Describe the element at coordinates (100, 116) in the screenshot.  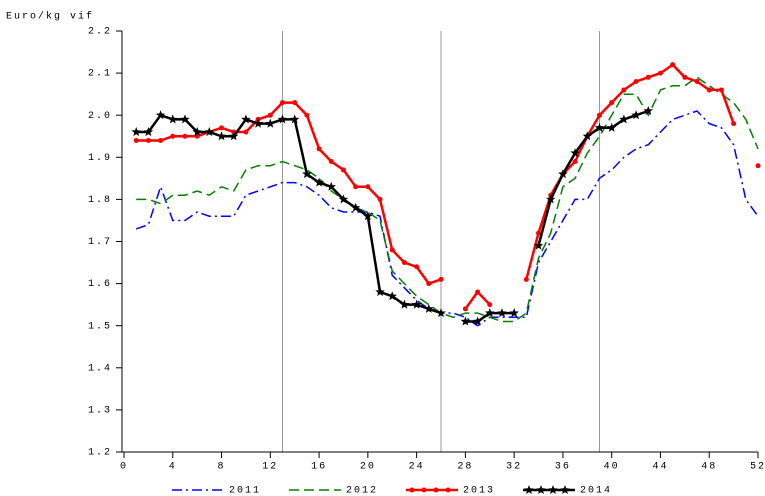
I see `y-tick-label: 2.0` at that location.